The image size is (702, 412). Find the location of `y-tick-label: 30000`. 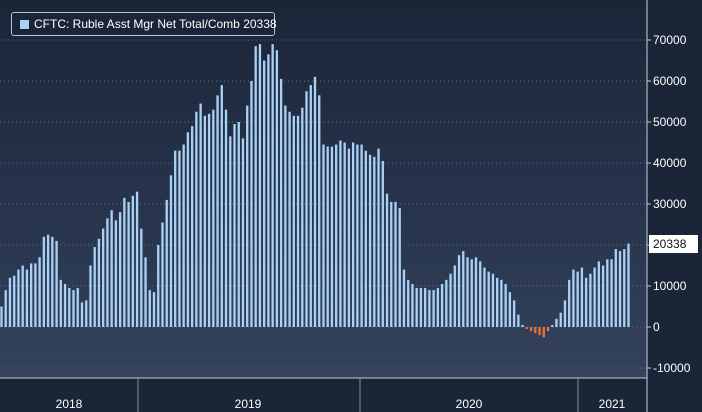

y-tick-label: 30000 is located at coordinates (670, 204).